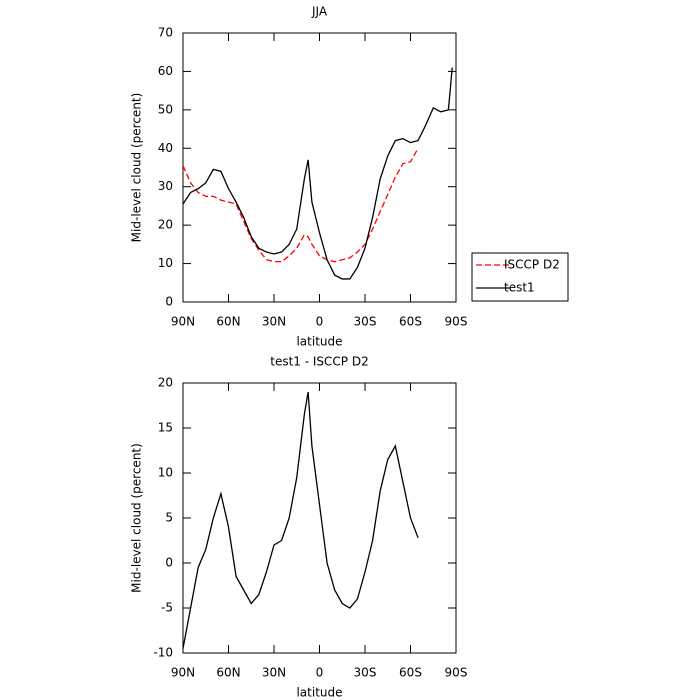 The width and height of the screenshot is (700, 700). What do you see at coordinates (319, 12) in the screenshot?
I see `chart-title: JJA` at bounding box center [319, 12].